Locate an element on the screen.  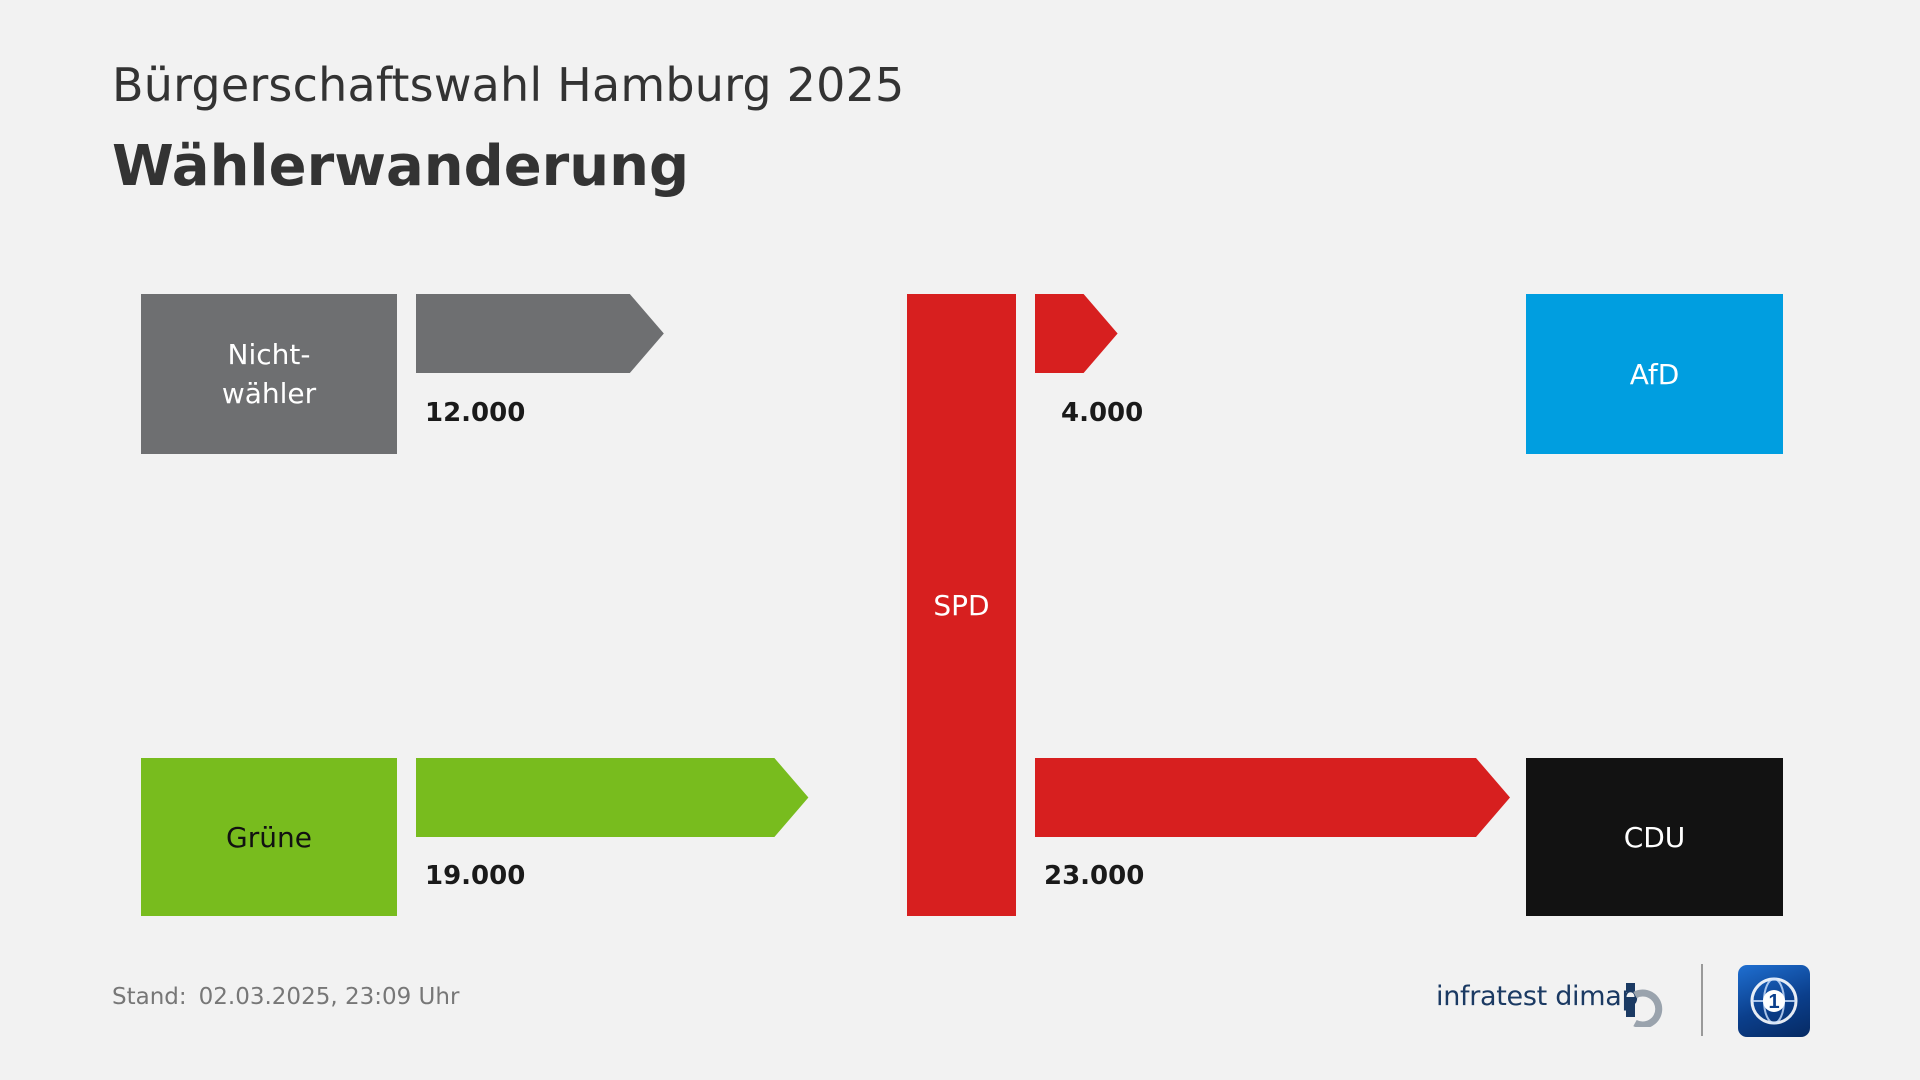
box-nichtwaehler-label-line1: Nicht- is located at coordinates (269, 354).